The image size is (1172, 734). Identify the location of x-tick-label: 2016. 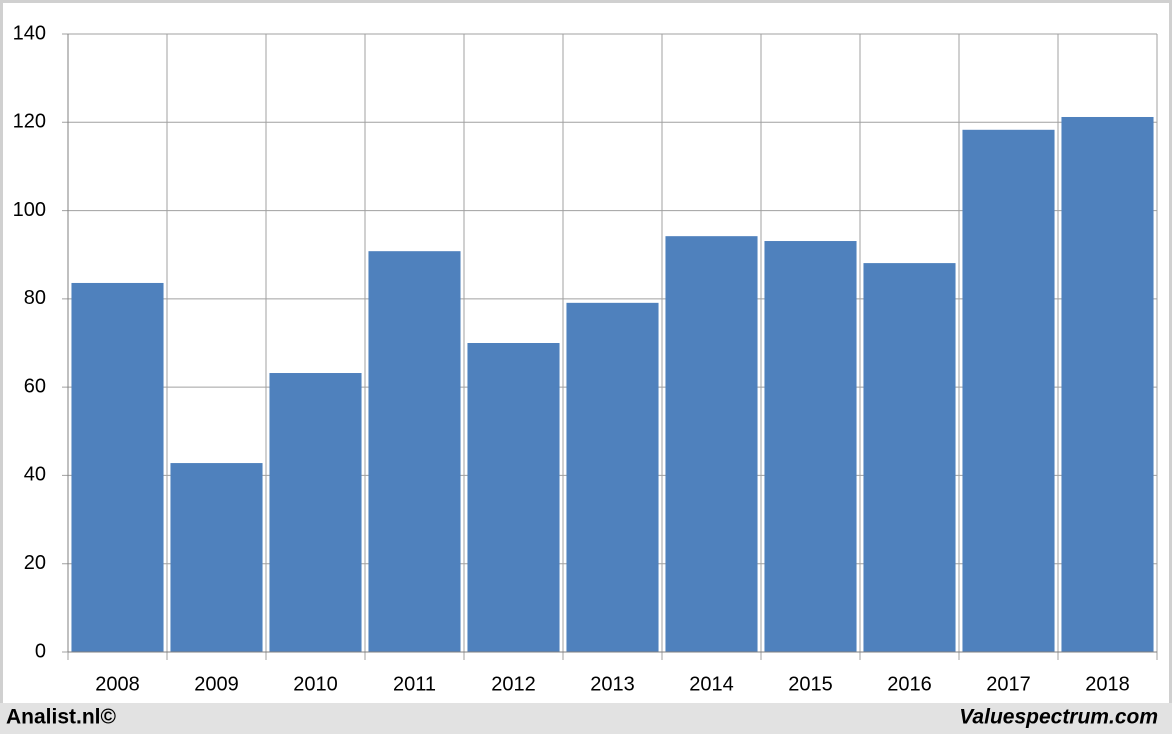
(909, 684).